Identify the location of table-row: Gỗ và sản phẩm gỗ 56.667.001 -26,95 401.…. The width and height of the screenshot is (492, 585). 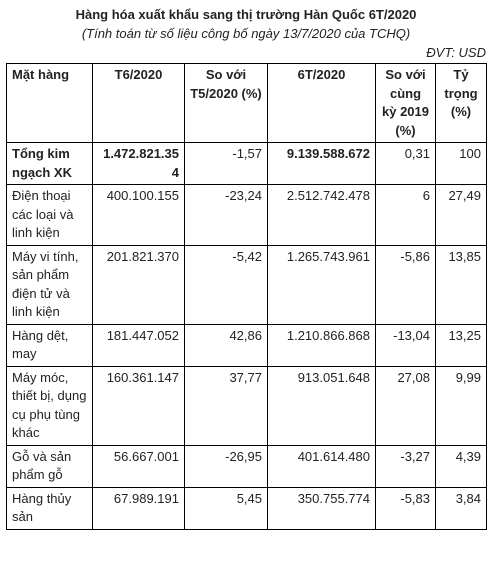
(246, 466).